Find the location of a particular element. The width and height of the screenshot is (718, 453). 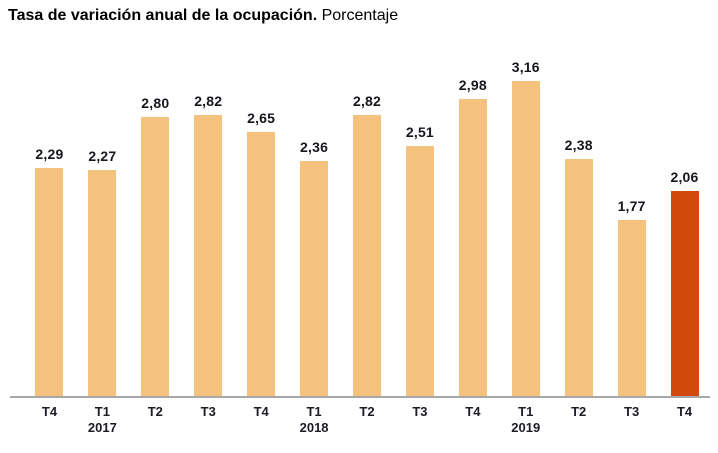

bar-value-label: 2,38 is located at coordinates (578, 145).